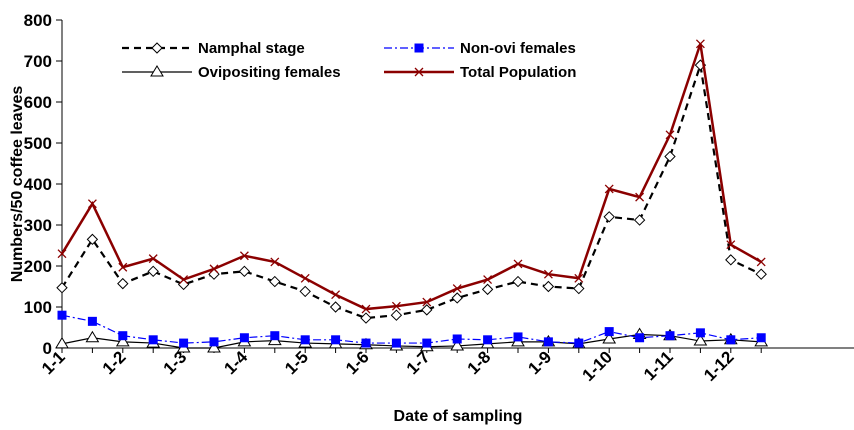 This screenshot has height=430, width=854. I want to click on y-ticks: 0 100 200 300 400 500 600 700 800, so click(43, 184).